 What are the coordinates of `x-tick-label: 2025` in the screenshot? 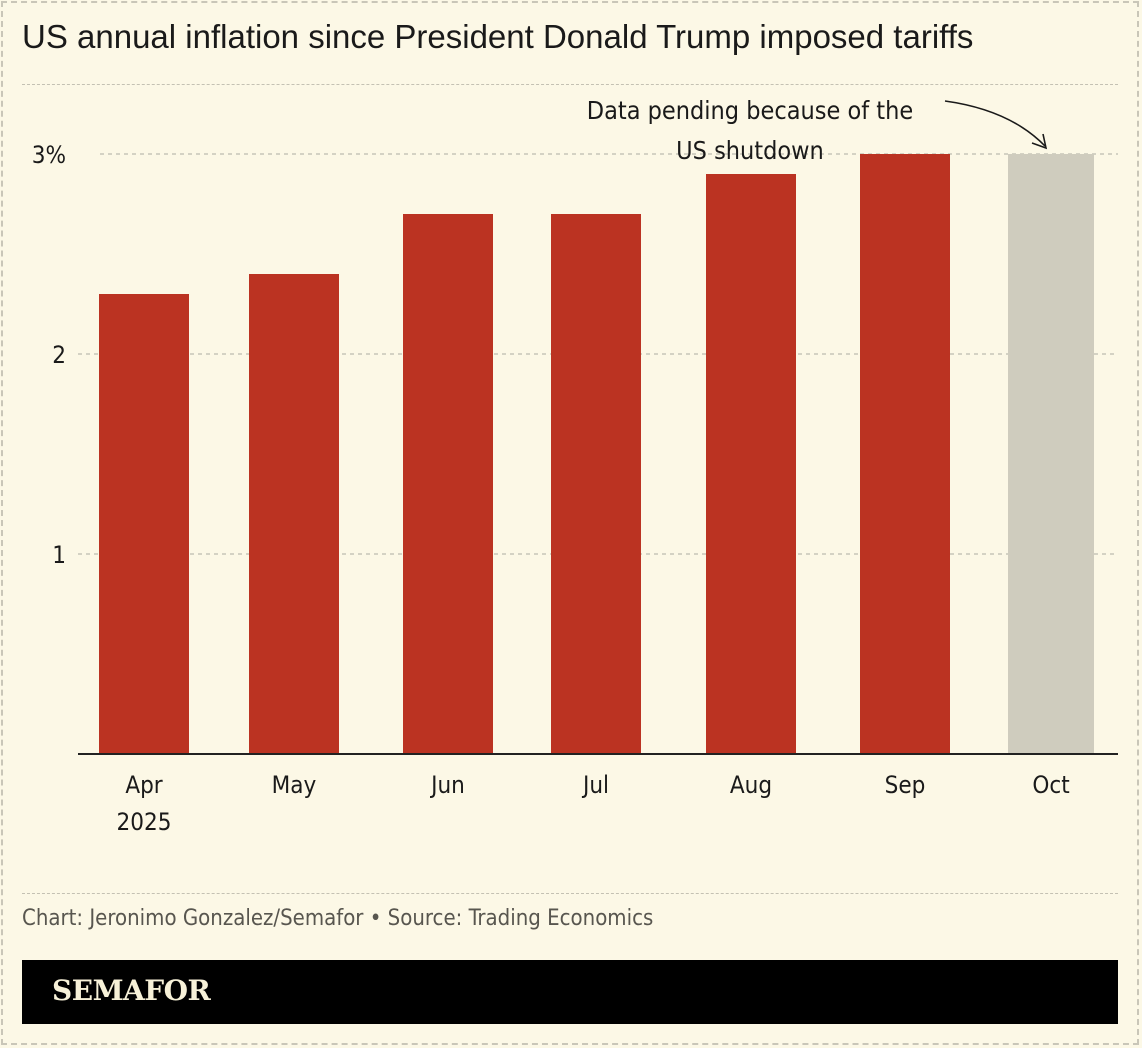 It's located at (144, 822).